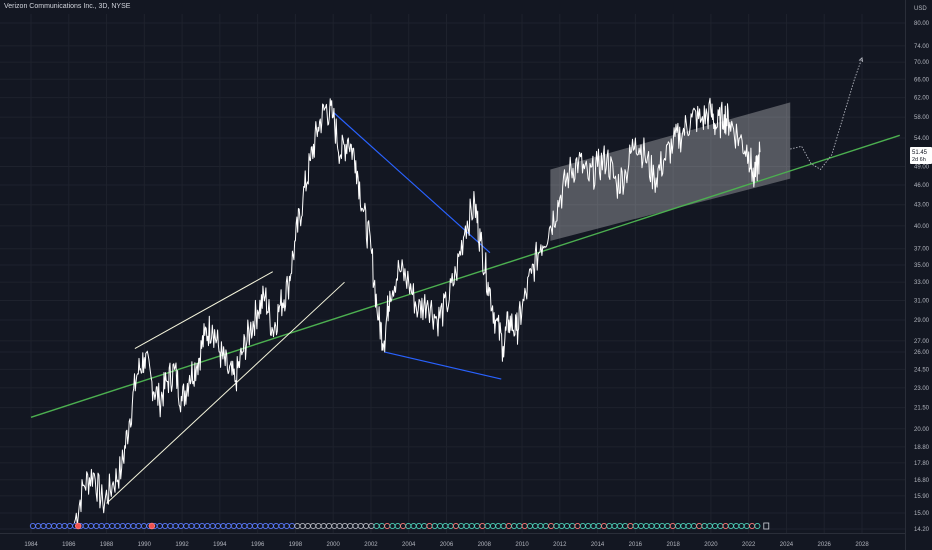 The image size is (932, 550). What do you see at coordinates (447, 545) in the screenshot?
I see `x-tick-label: 2006` at bounding box center [447, 545].